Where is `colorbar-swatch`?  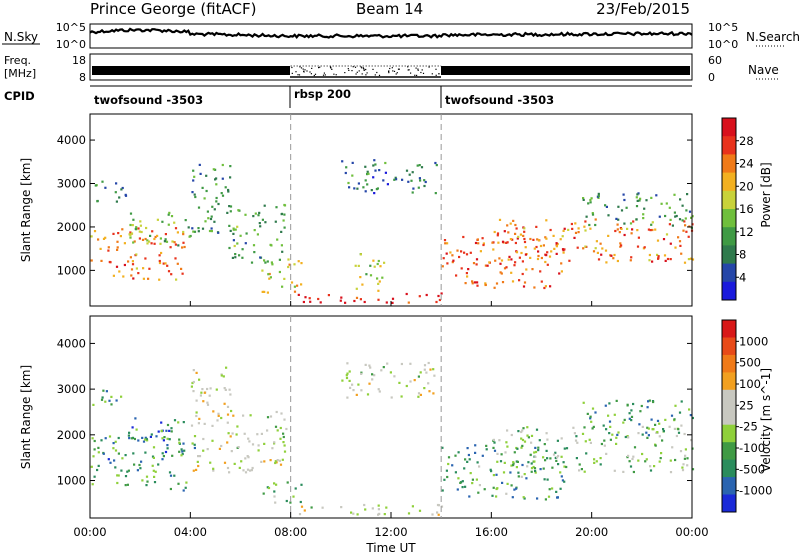 colorbar-swatch is located at coordinates (729, 503).